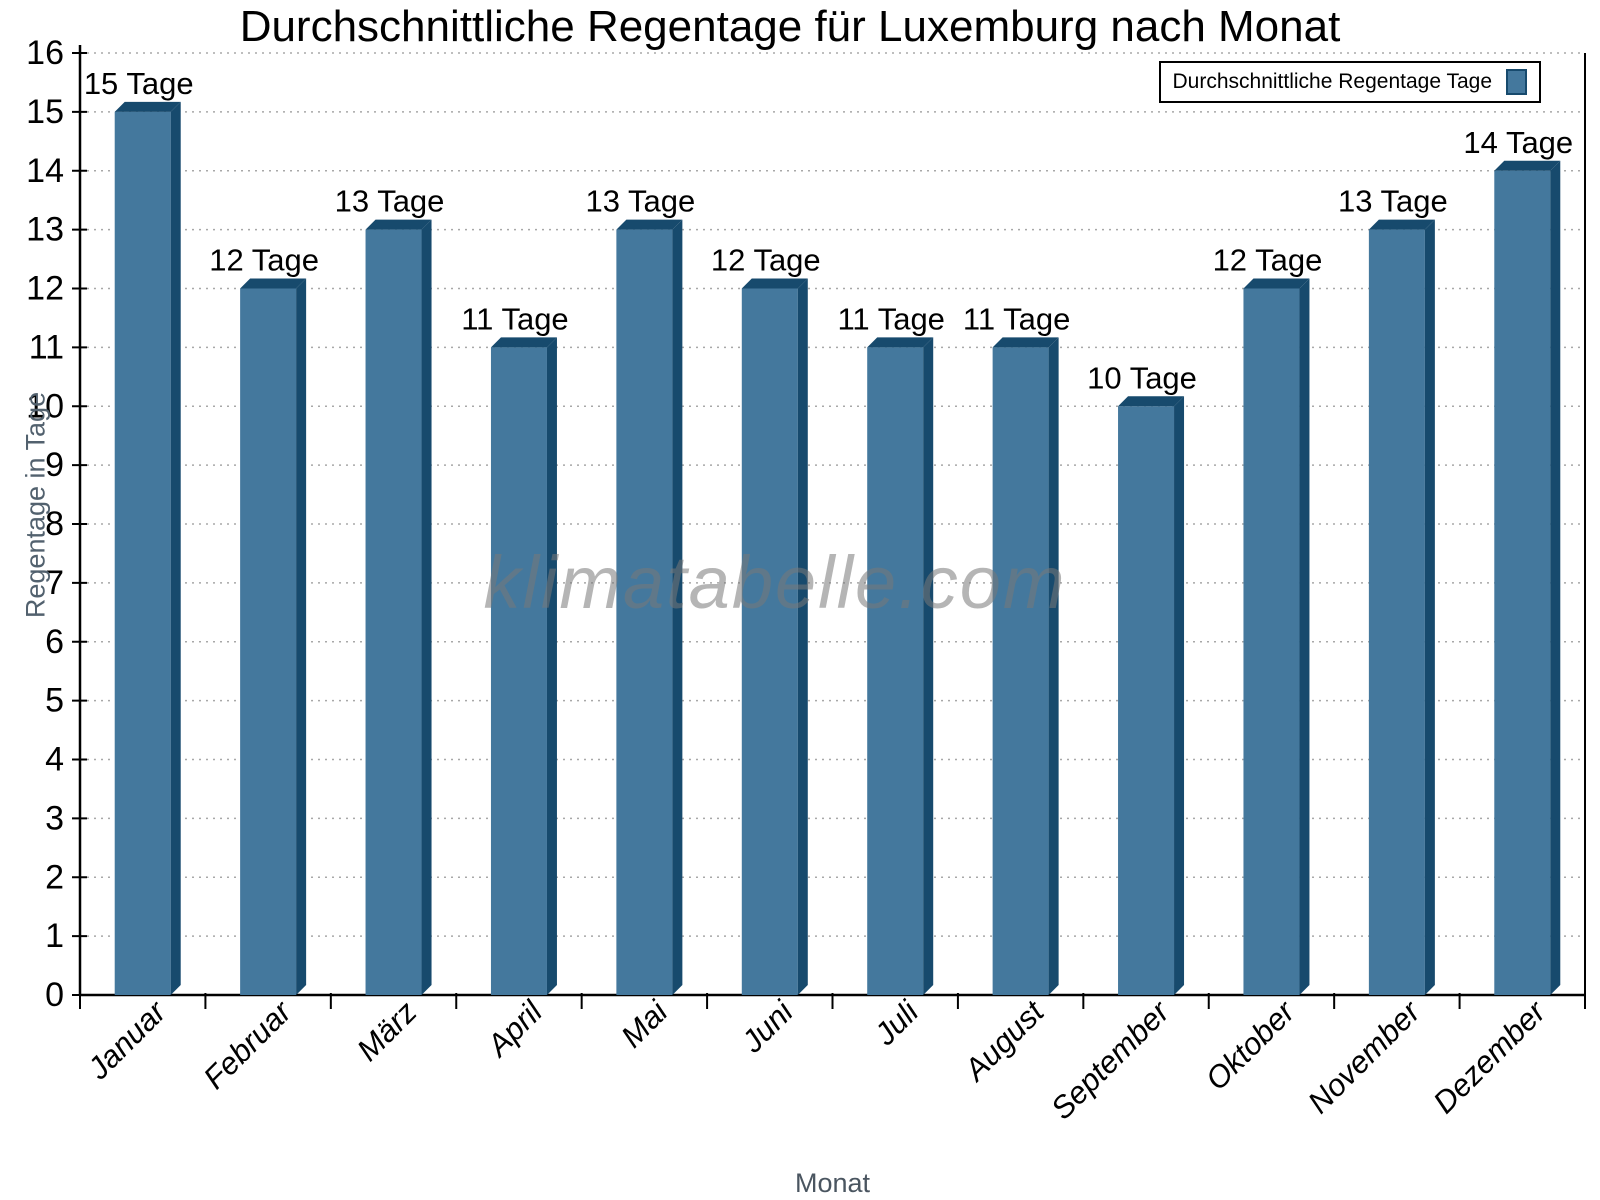 This screenshot has width=1600, height=1200. Describe the element at coordinates (1429, 607) in the screenshot. I see `bar-side-november` at that location.